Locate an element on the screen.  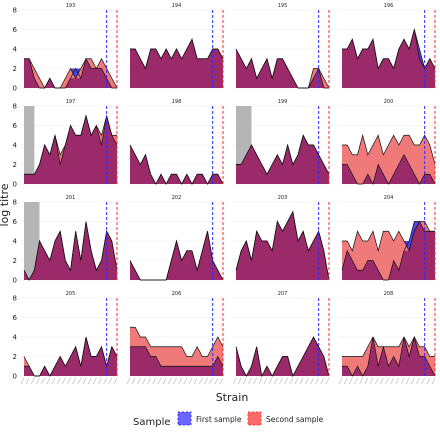
panel-title: 207 is located at coordinates (283, 294).